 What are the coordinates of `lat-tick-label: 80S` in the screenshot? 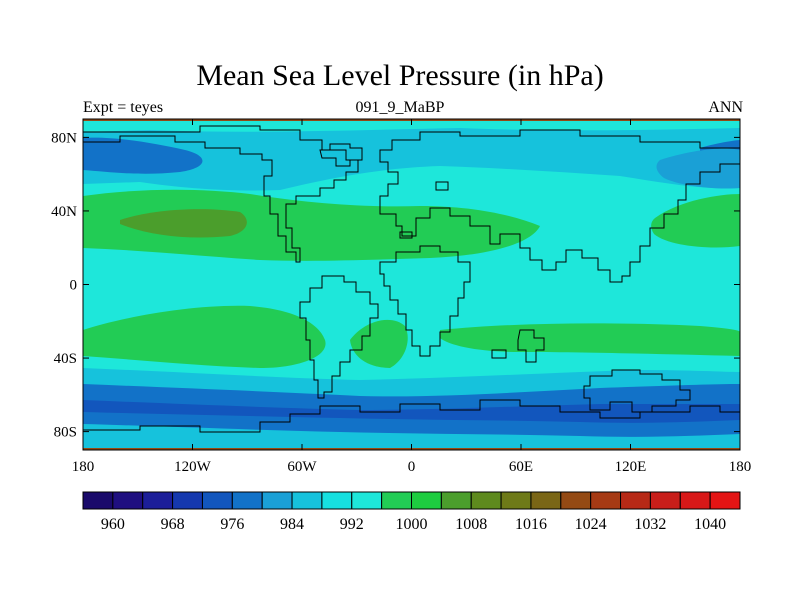 It's located at (65, 433).